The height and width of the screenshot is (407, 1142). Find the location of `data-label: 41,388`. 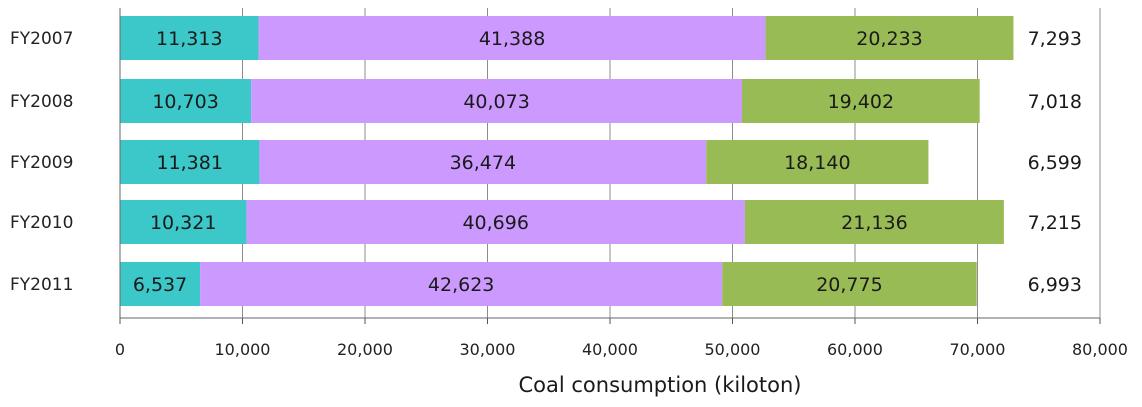

data-label: 41,388 is located at coordinates (512, 39).